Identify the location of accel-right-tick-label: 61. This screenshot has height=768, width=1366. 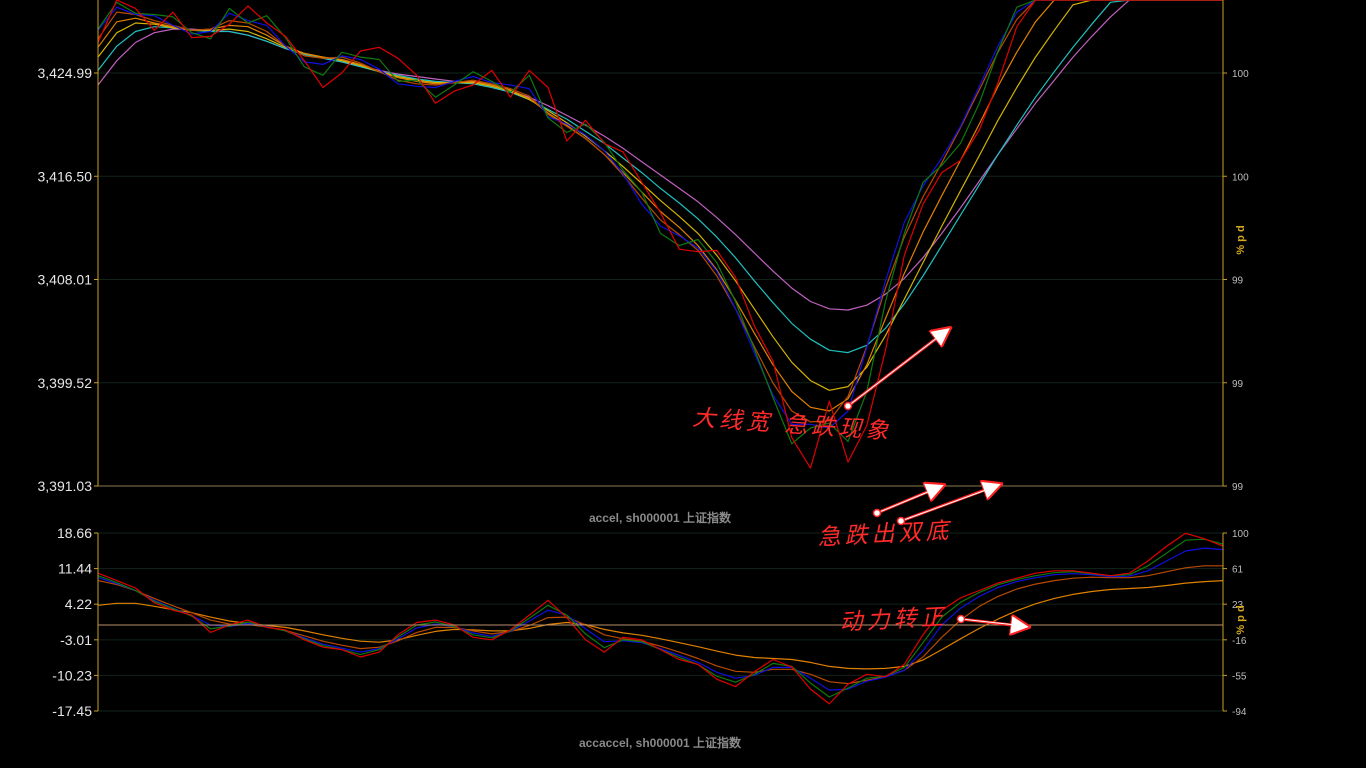
(1238, 570).